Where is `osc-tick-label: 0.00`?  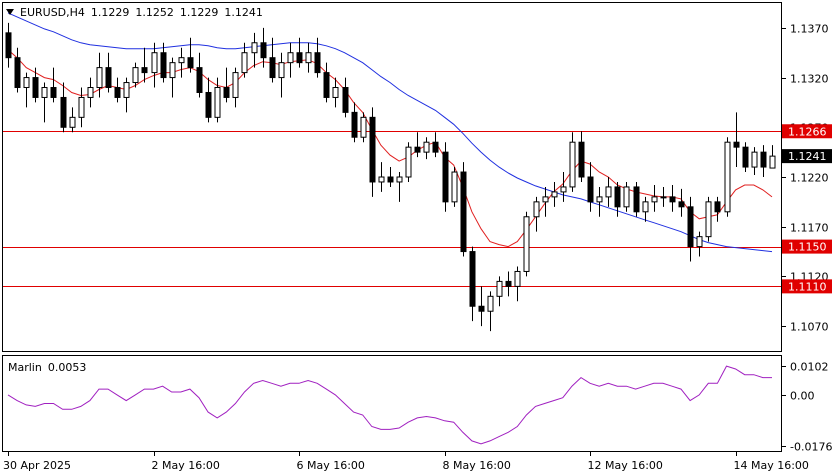
osc-tick-label: 0.00 is located at coordinates (802, 396).